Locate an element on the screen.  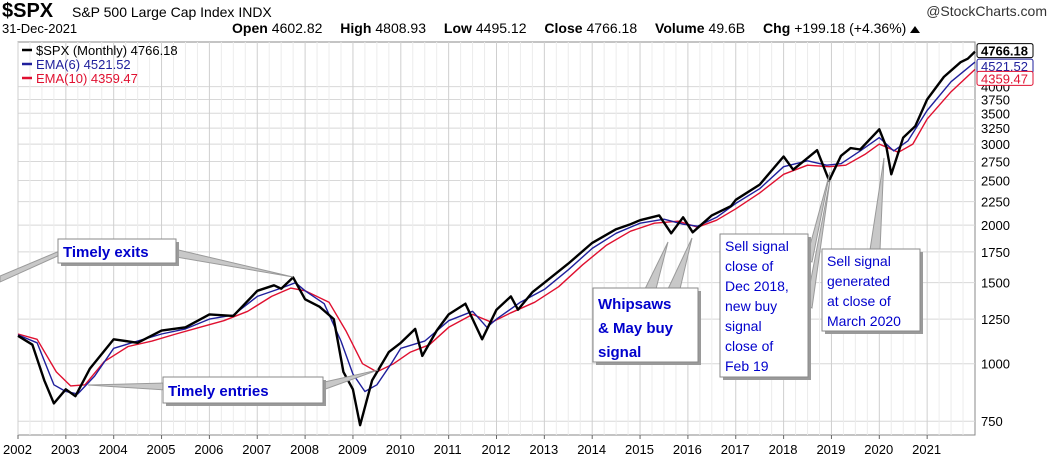
last-value-label: 4359.47 is located at coordinates (1004, 78).